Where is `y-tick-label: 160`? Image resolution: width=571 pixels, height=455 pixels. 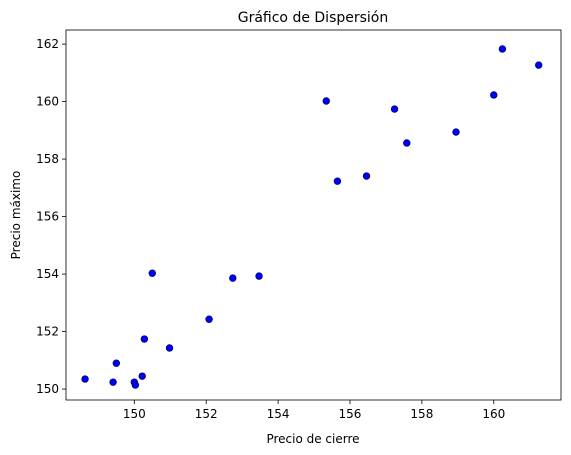 y-tick-label: 160 is located at coordinates (47, 102).